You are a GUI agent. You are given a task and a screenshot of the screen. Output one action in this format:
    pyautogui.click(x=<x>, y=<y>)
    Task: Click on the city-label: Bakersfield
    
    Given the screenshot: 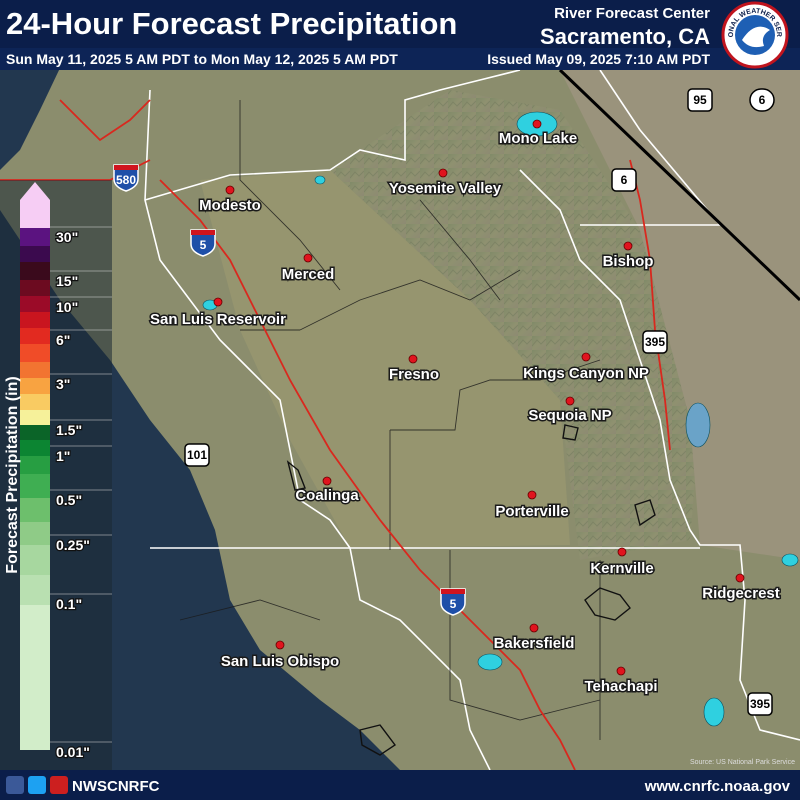 What is the action you would take?
    pyautogui.click(x=534, y=643)
    